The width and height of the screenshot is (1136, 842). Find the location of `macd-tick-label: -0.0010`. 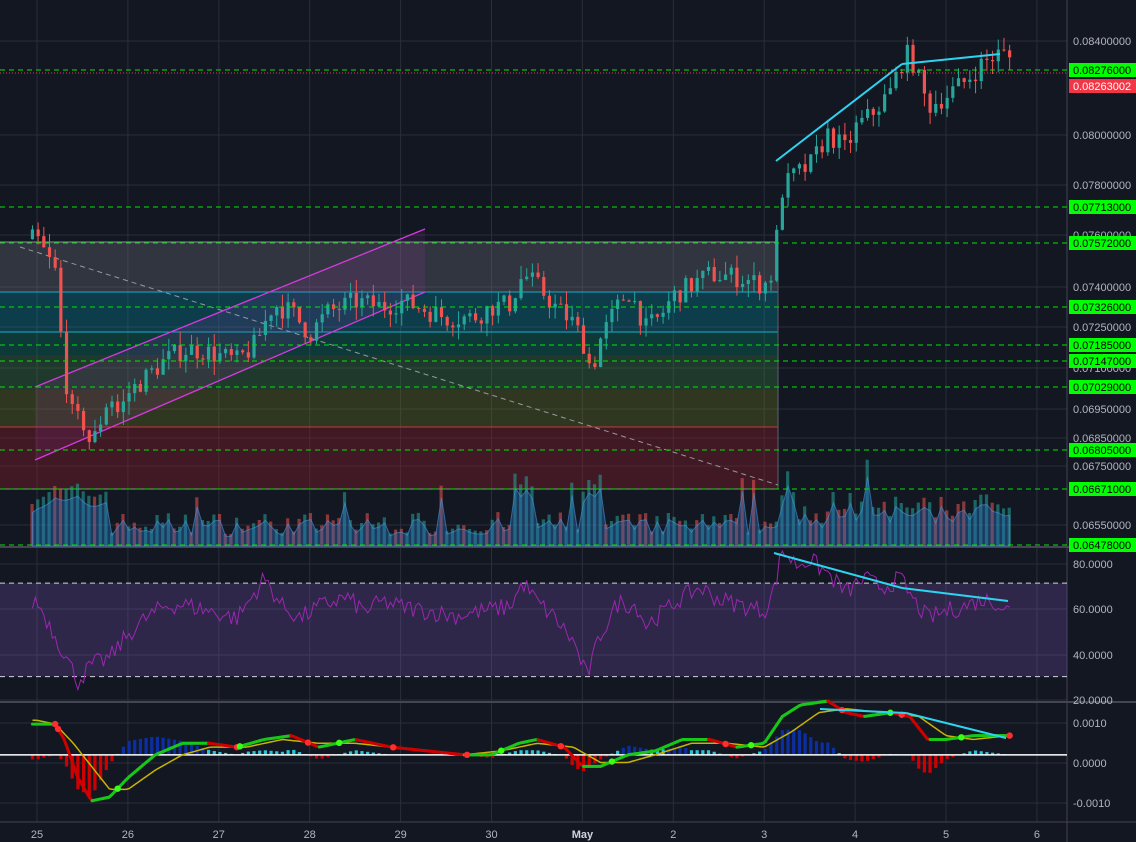

macd-tick-label: -0.0010 is located at coordinates (1091, 804).